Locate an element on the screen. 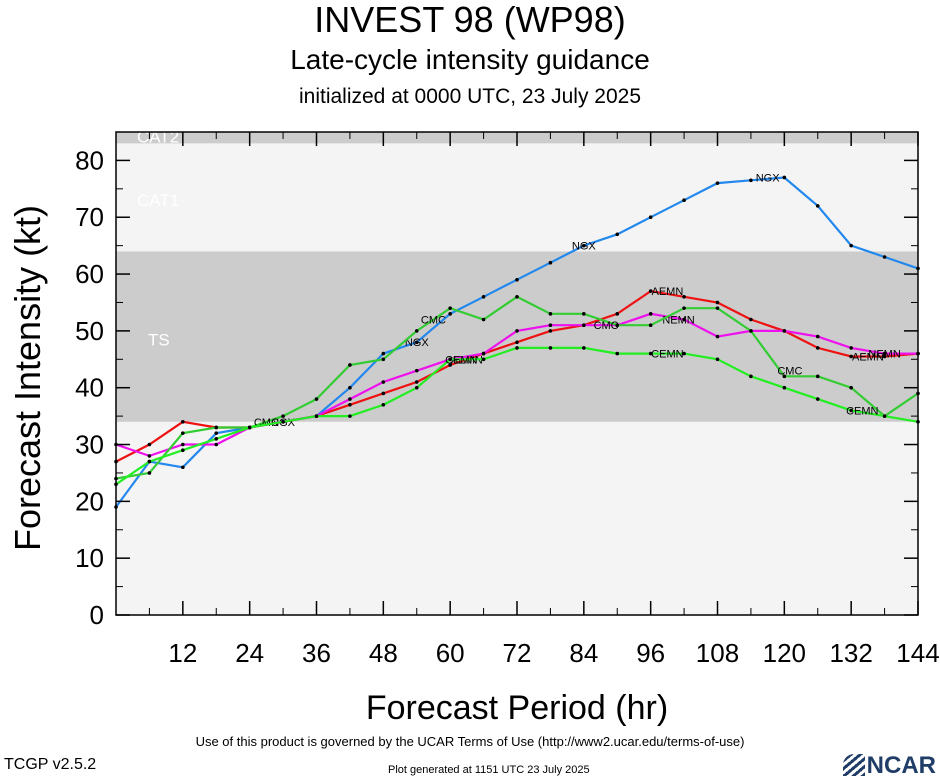  x-tick-label: 96 is located at coordinates (650, 653).